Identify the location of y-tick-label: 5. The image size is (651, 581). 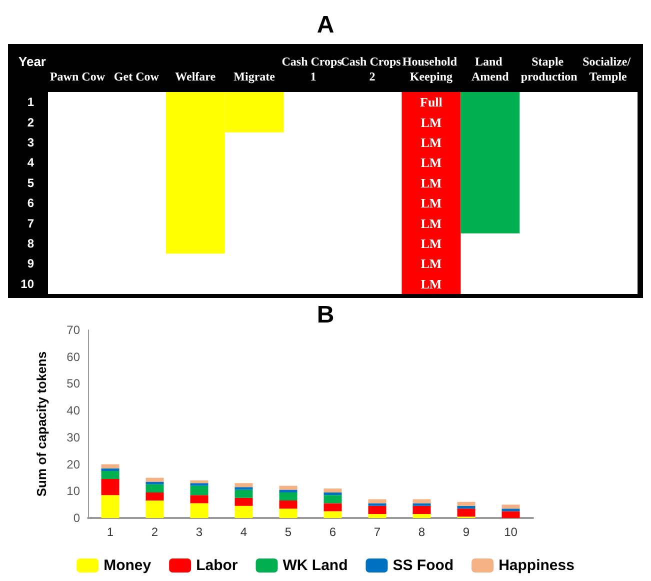
(30, 183).